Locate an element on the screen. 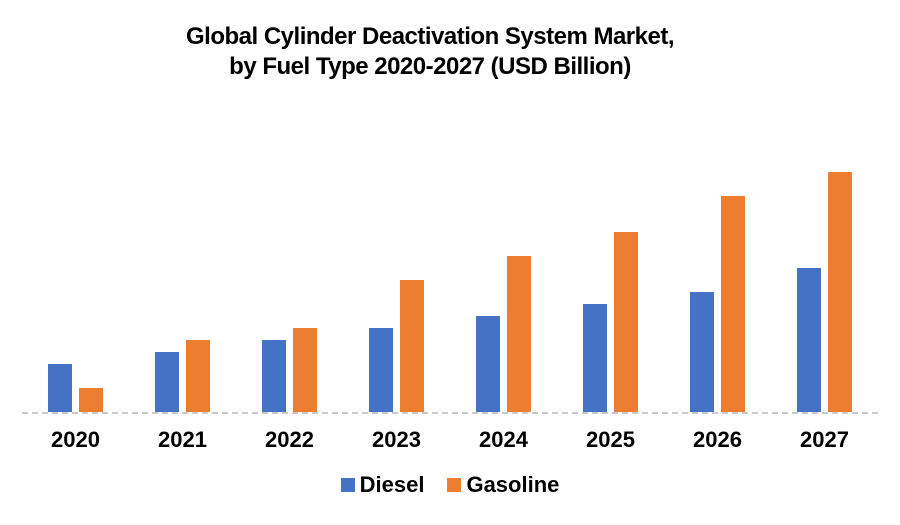 This screenshot has height=525, width=900. bar-group-2021 is located at coordinates (182, 376).